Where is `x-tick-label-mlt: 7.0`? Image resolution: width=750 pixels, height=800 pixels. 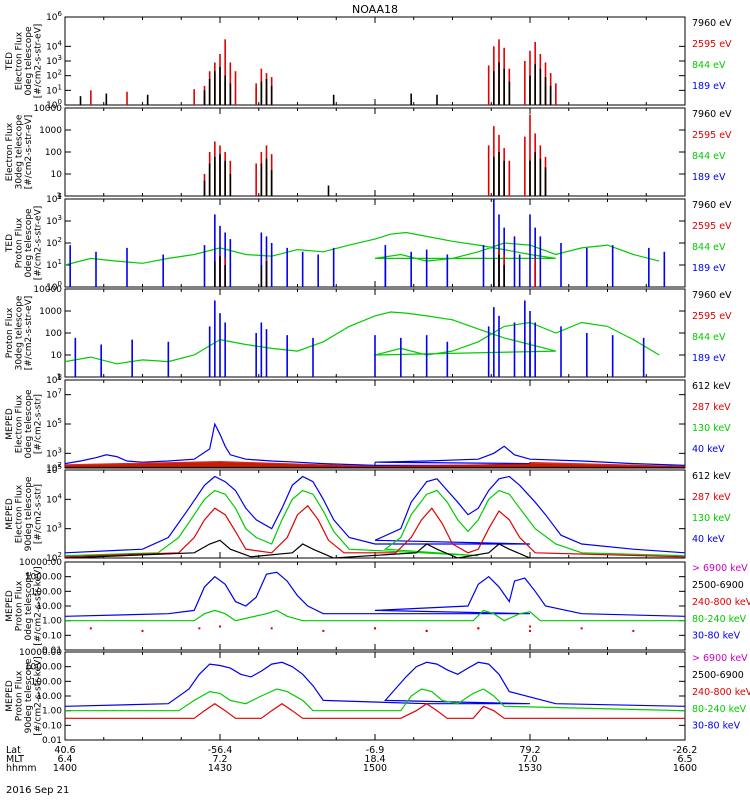 x-tick-label-mlt: 7.0 is located at coordinates (529, 759).